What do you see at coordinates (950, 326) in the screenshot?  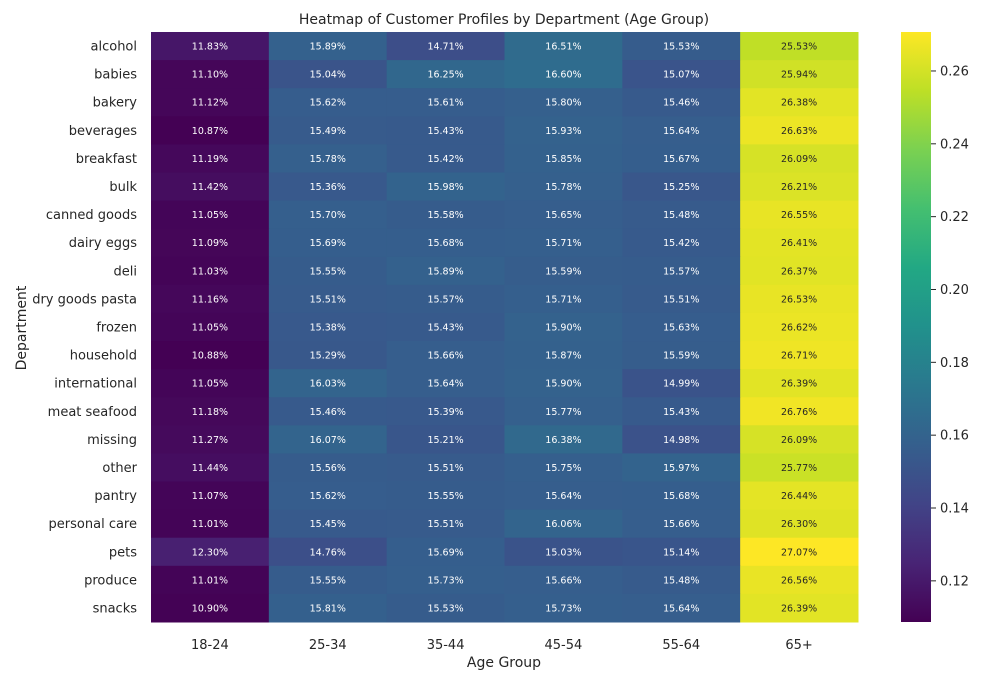 I see `colorbar-ticks: 0.12 0.14 0.16 0.18 0.20 0.22 0.24 0.26` at bounding box center [950, 326].